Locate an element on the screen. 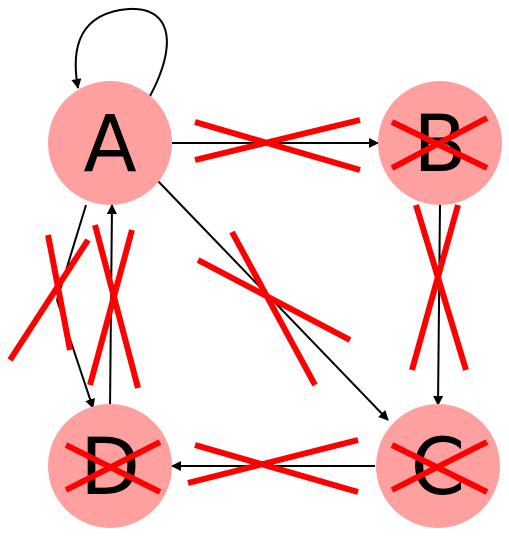 This screenshot has height=538, width=509. node-c-strike is located at coordinates (439, 467).